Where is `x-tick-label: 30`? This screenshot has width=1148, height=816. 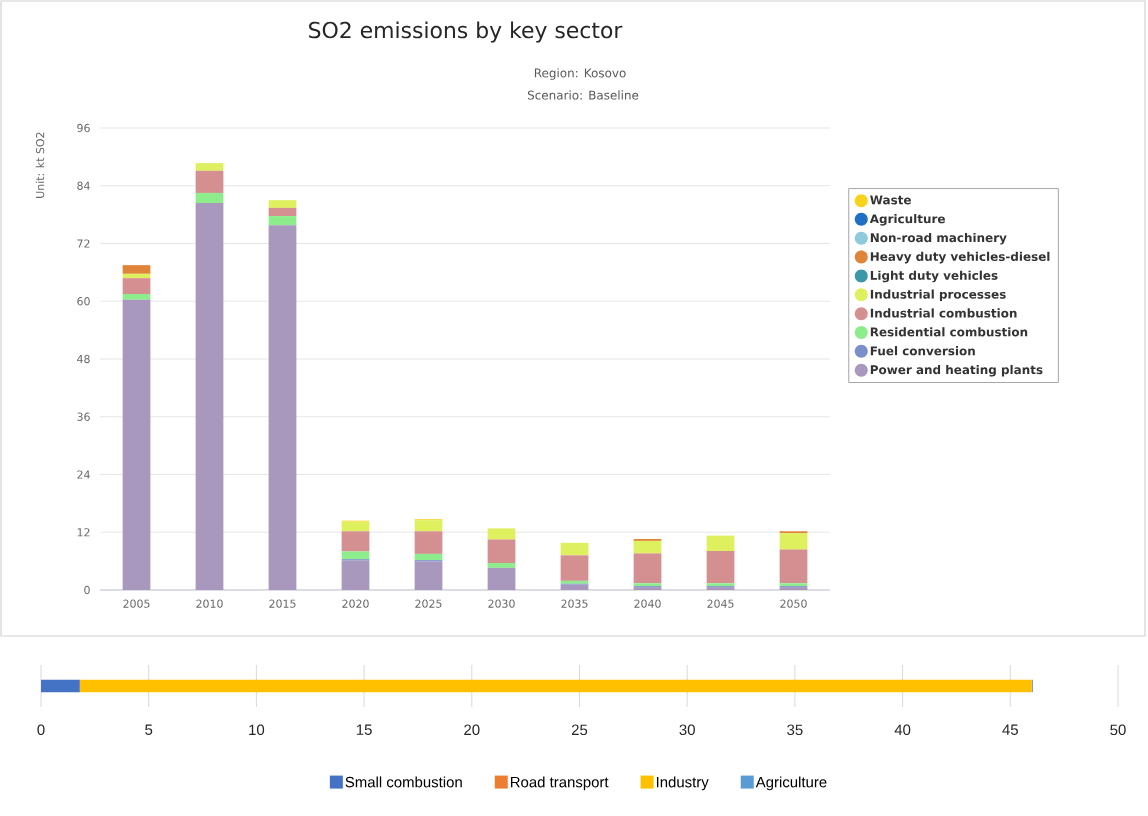
x-tick-label: 30 is located at coordinates (687, 730).